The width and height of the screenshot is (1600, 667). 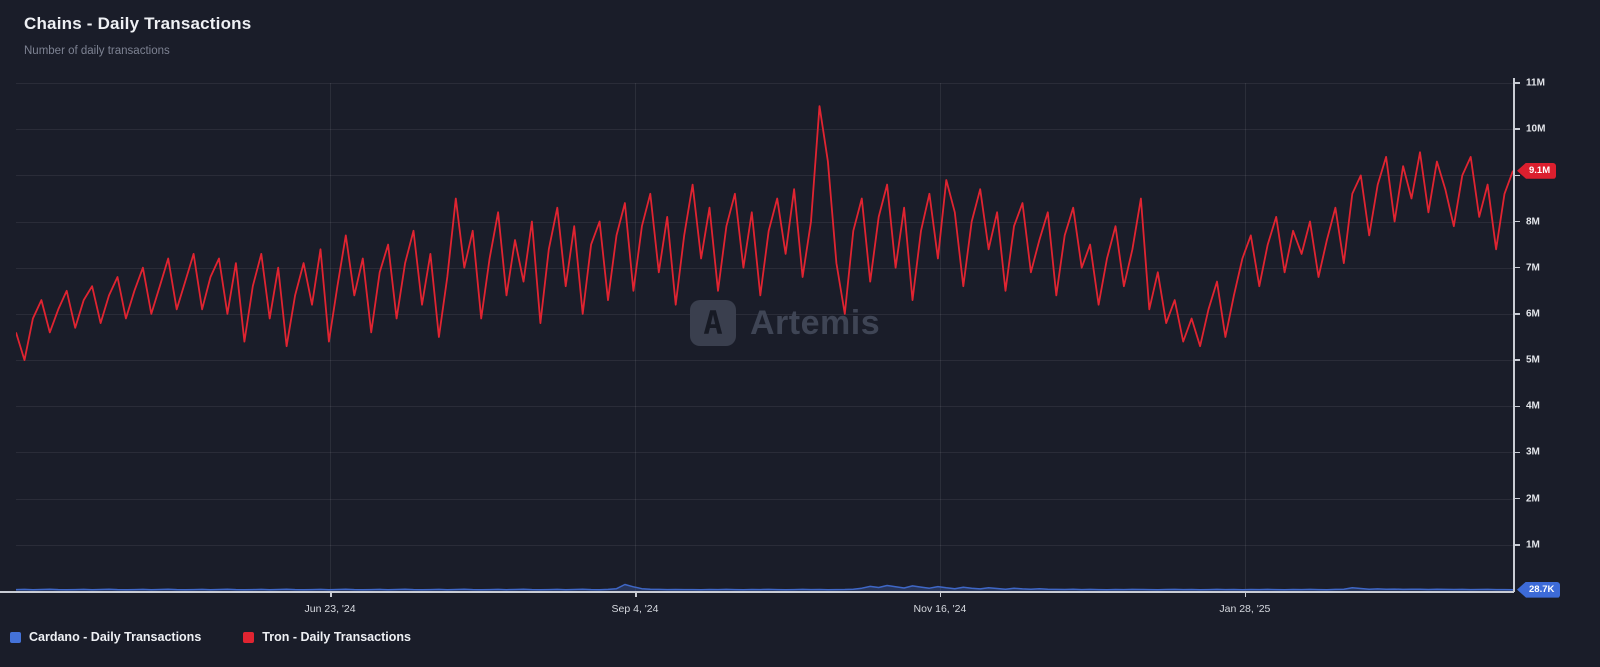 What do you see at coordinates (940, 609) in the screenshot?
I see `x-tick-label: Nov 16, '24` at bounding box center [940, 609].